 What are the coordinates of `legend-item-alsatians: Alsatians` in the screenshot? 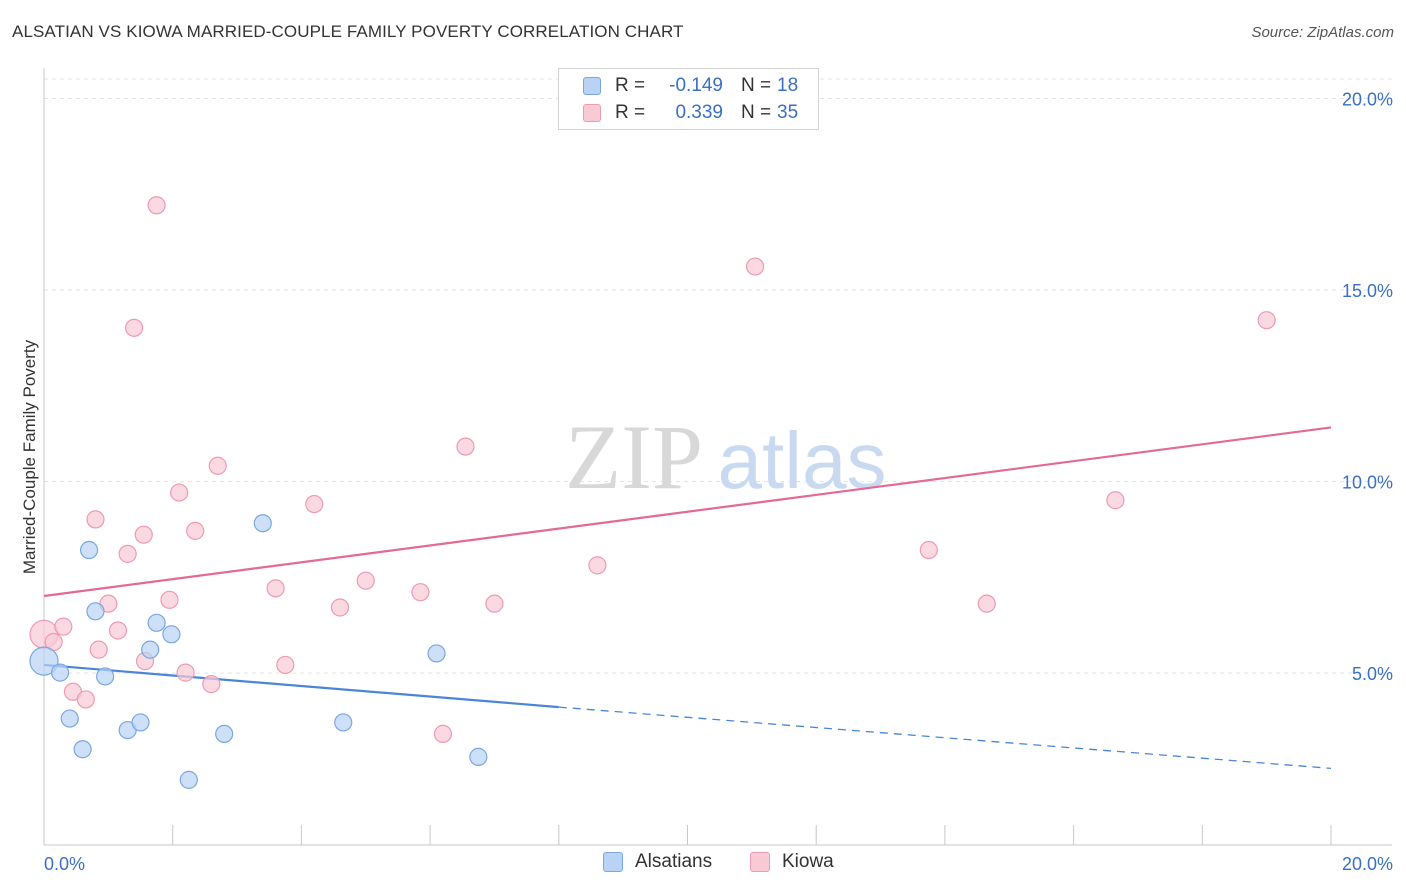 It's located at (657, 862).